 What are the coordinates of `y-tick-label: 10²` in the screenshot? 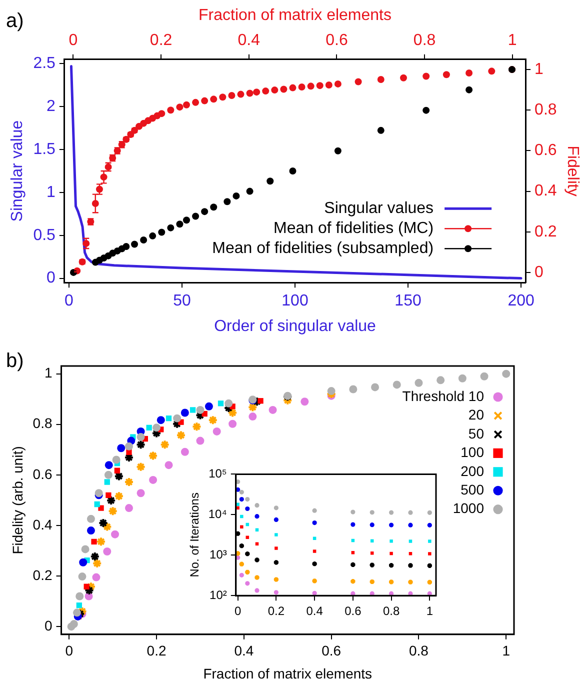 It's located at (218, 595).